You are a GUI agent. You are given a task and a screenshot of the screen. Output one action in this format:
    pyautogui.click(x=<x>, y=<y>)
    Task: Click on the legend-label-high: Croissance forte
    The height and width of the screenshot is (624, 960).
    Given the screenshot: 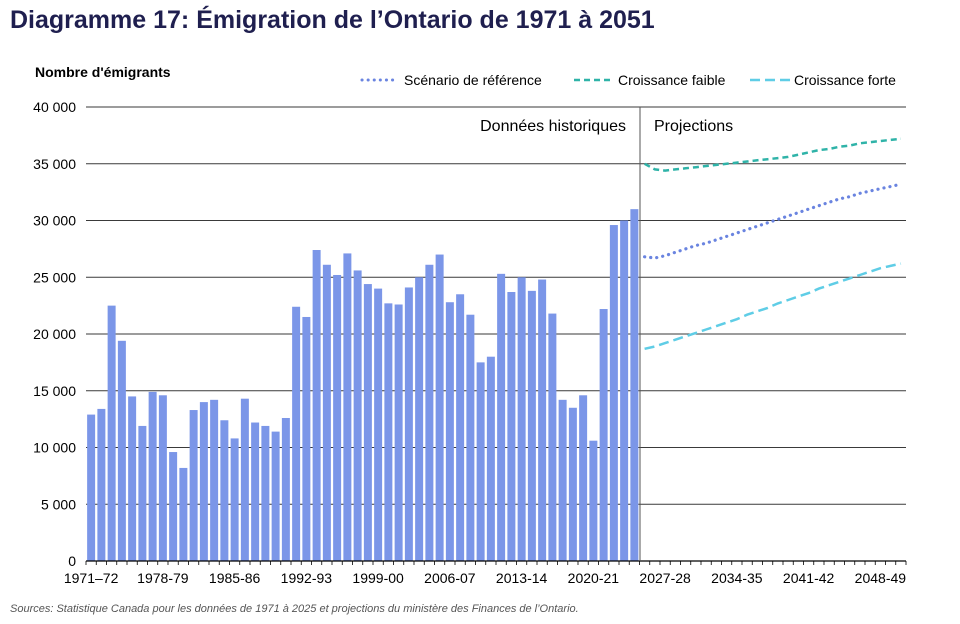 What is the action you would take?
    pyautogui.click(x=845, y=80)
    